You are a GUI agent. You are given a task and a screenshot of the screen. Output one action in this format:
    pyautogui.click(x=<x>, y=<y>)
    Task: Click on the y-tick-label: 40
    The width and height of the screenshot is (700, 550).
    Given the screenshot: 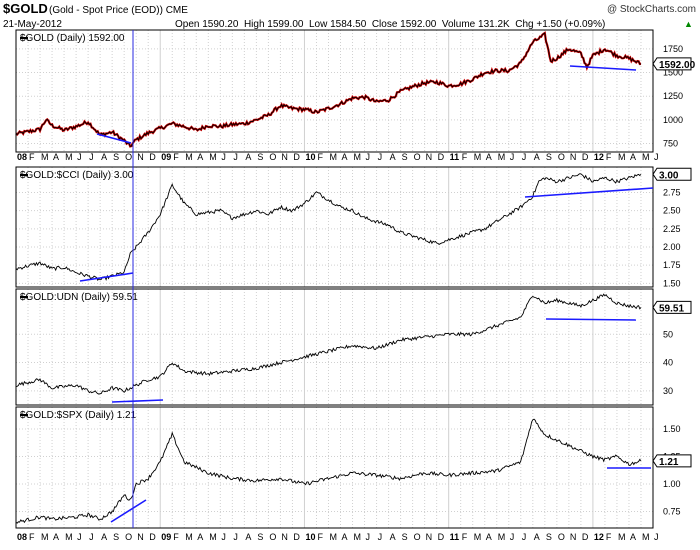 What is the action you would take?
    pyautogui.click(x=668, y=363)
    